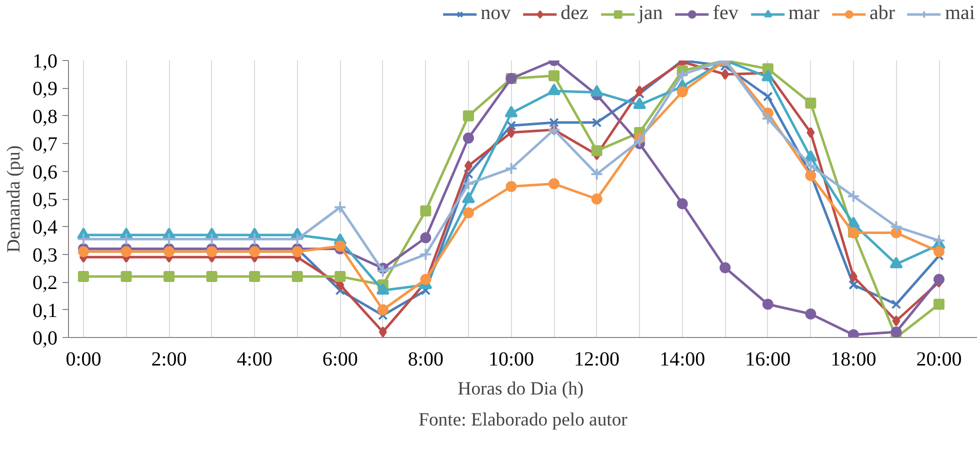 The image size is (977, 450). Describe the element at coordinates (804, 13) in the screenshot. I see `legend-label: mar` at that location.